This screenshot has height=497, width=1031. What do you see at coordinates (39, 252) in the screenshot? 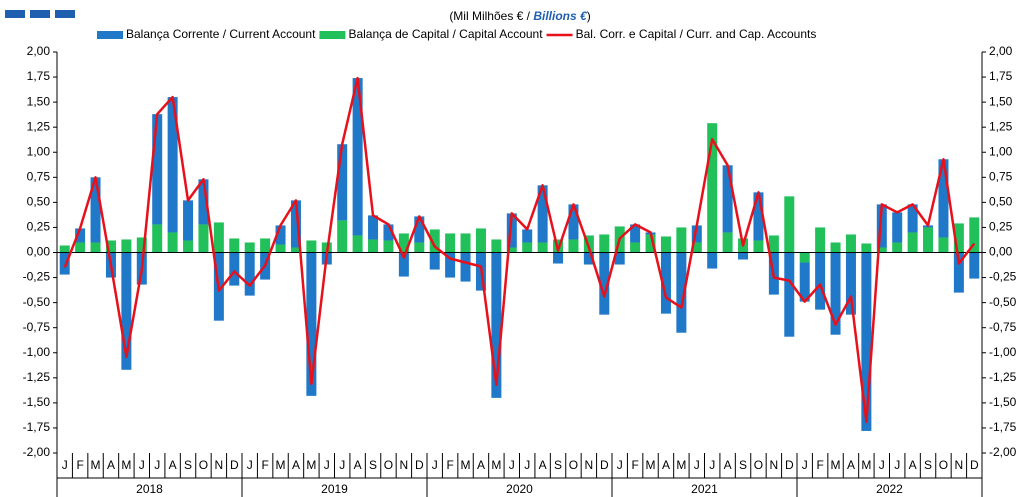
I see `y-tick-label: 0,00` at bounding box center [39, 252].